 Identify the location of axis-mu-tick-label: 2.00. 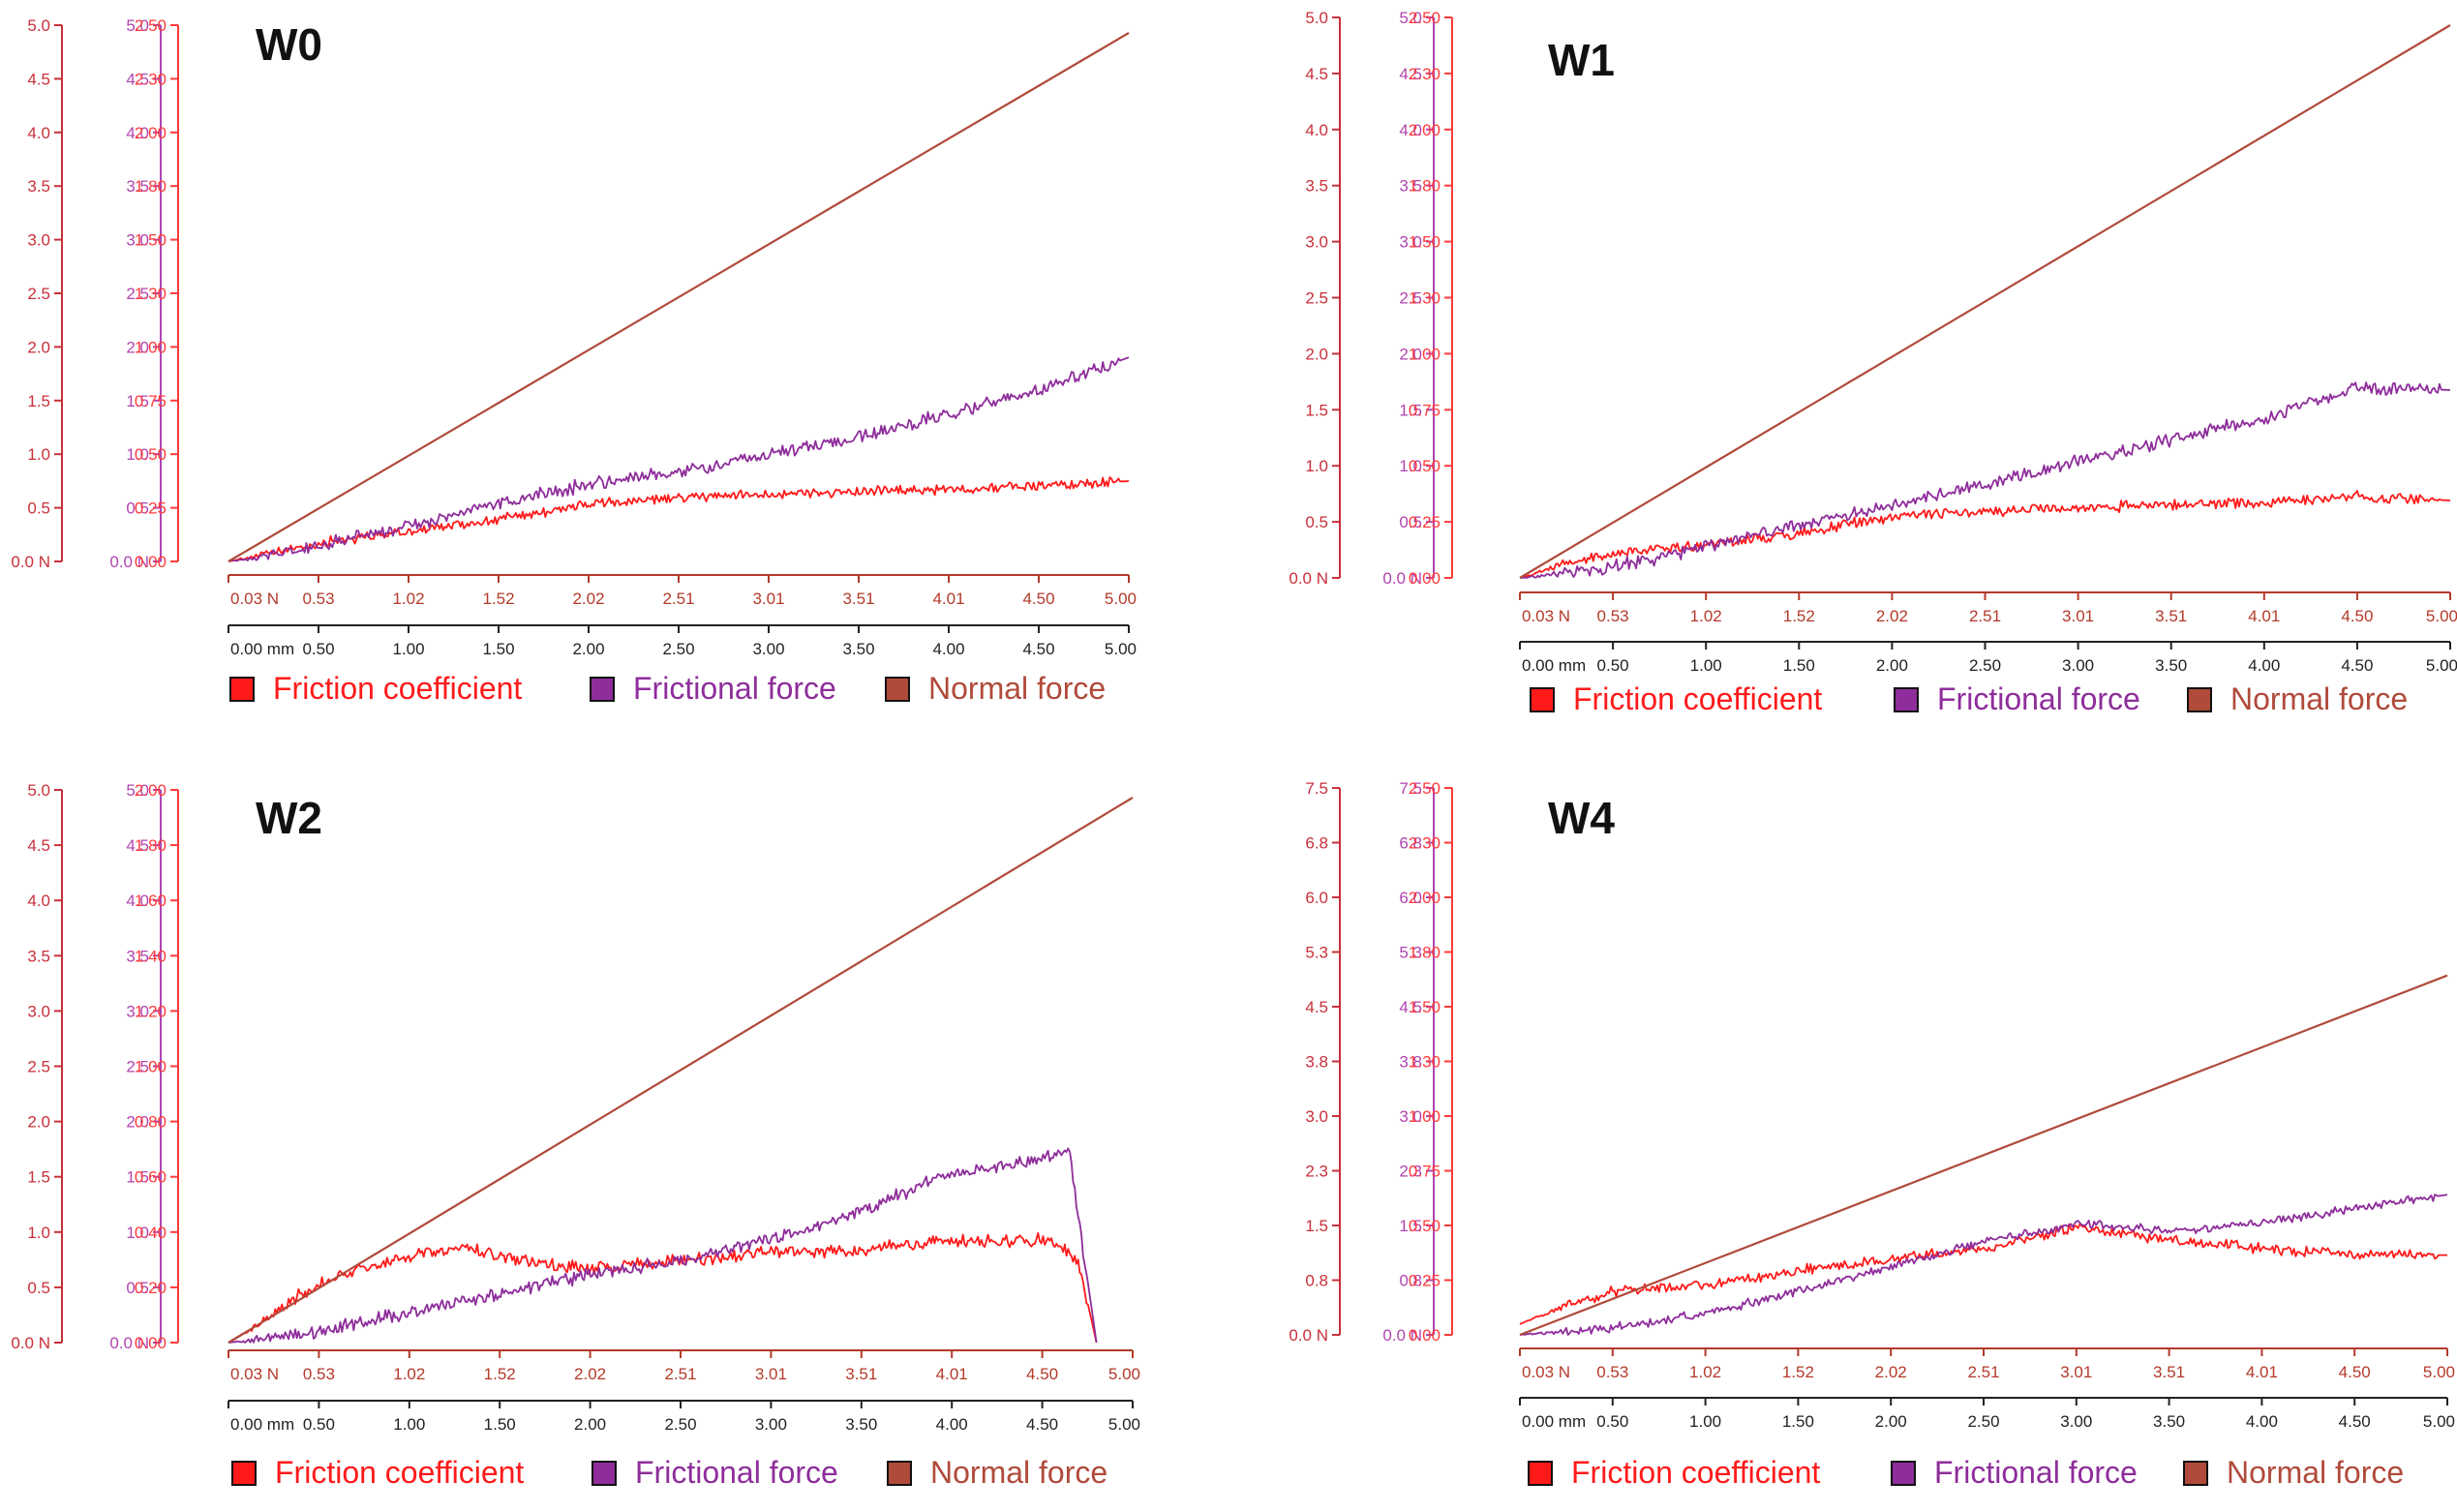
(1425, 898).